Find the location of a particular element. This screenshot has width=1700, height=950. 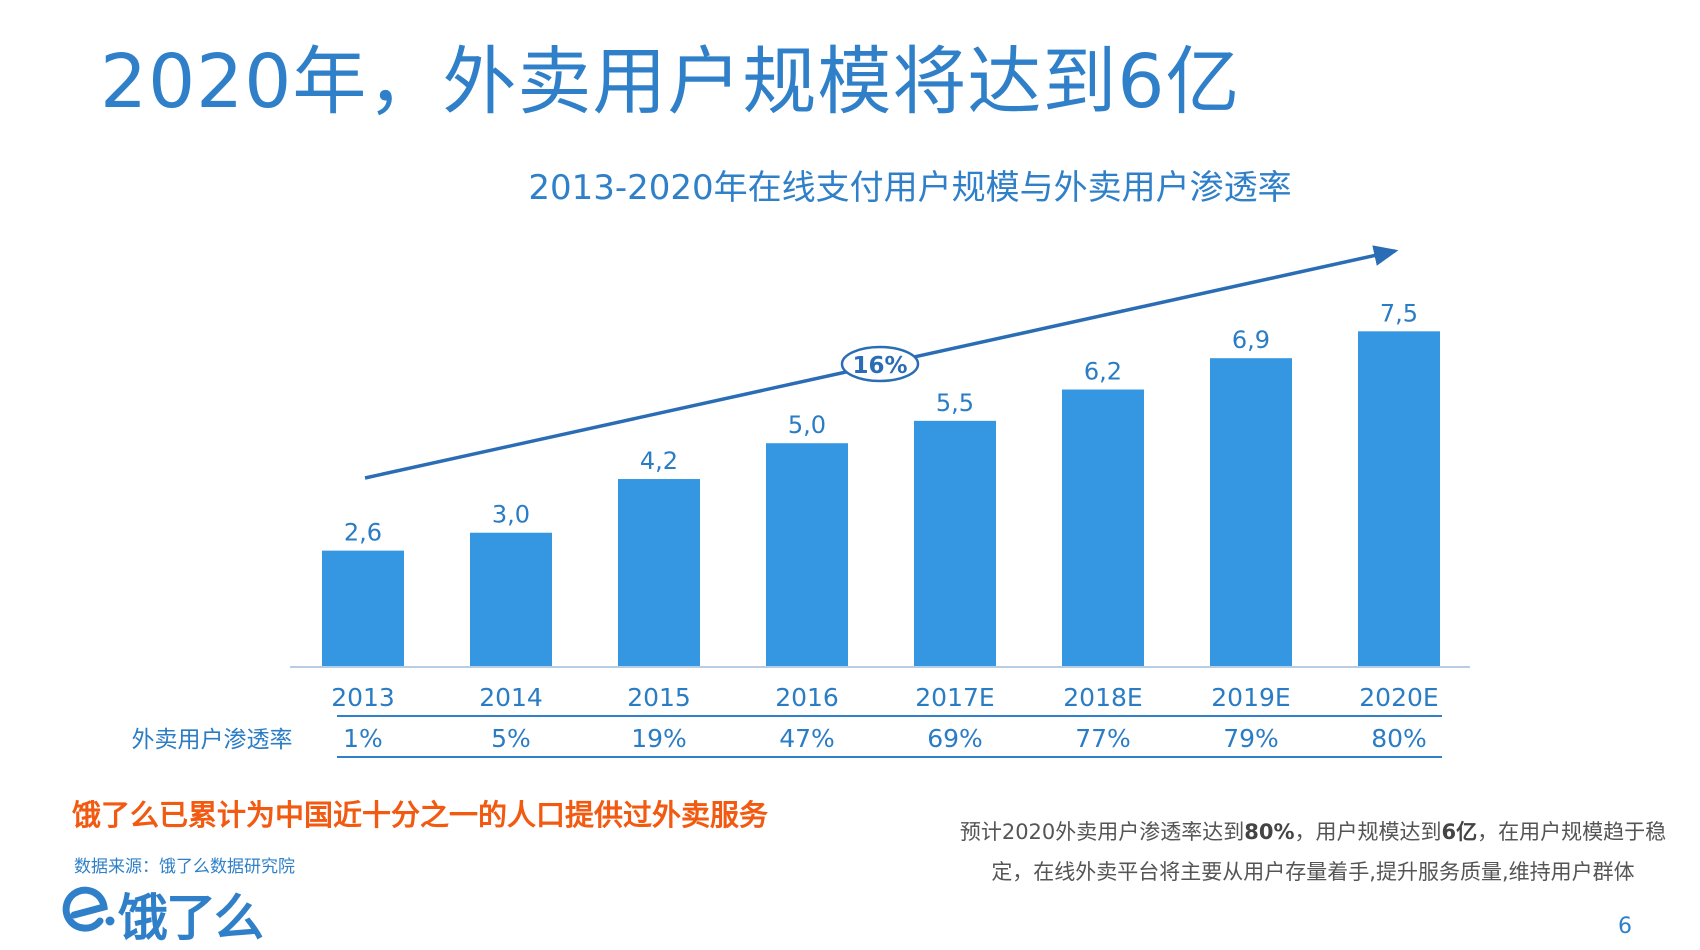

x-tick-label: 2017E is located at coordinates (954, 697).